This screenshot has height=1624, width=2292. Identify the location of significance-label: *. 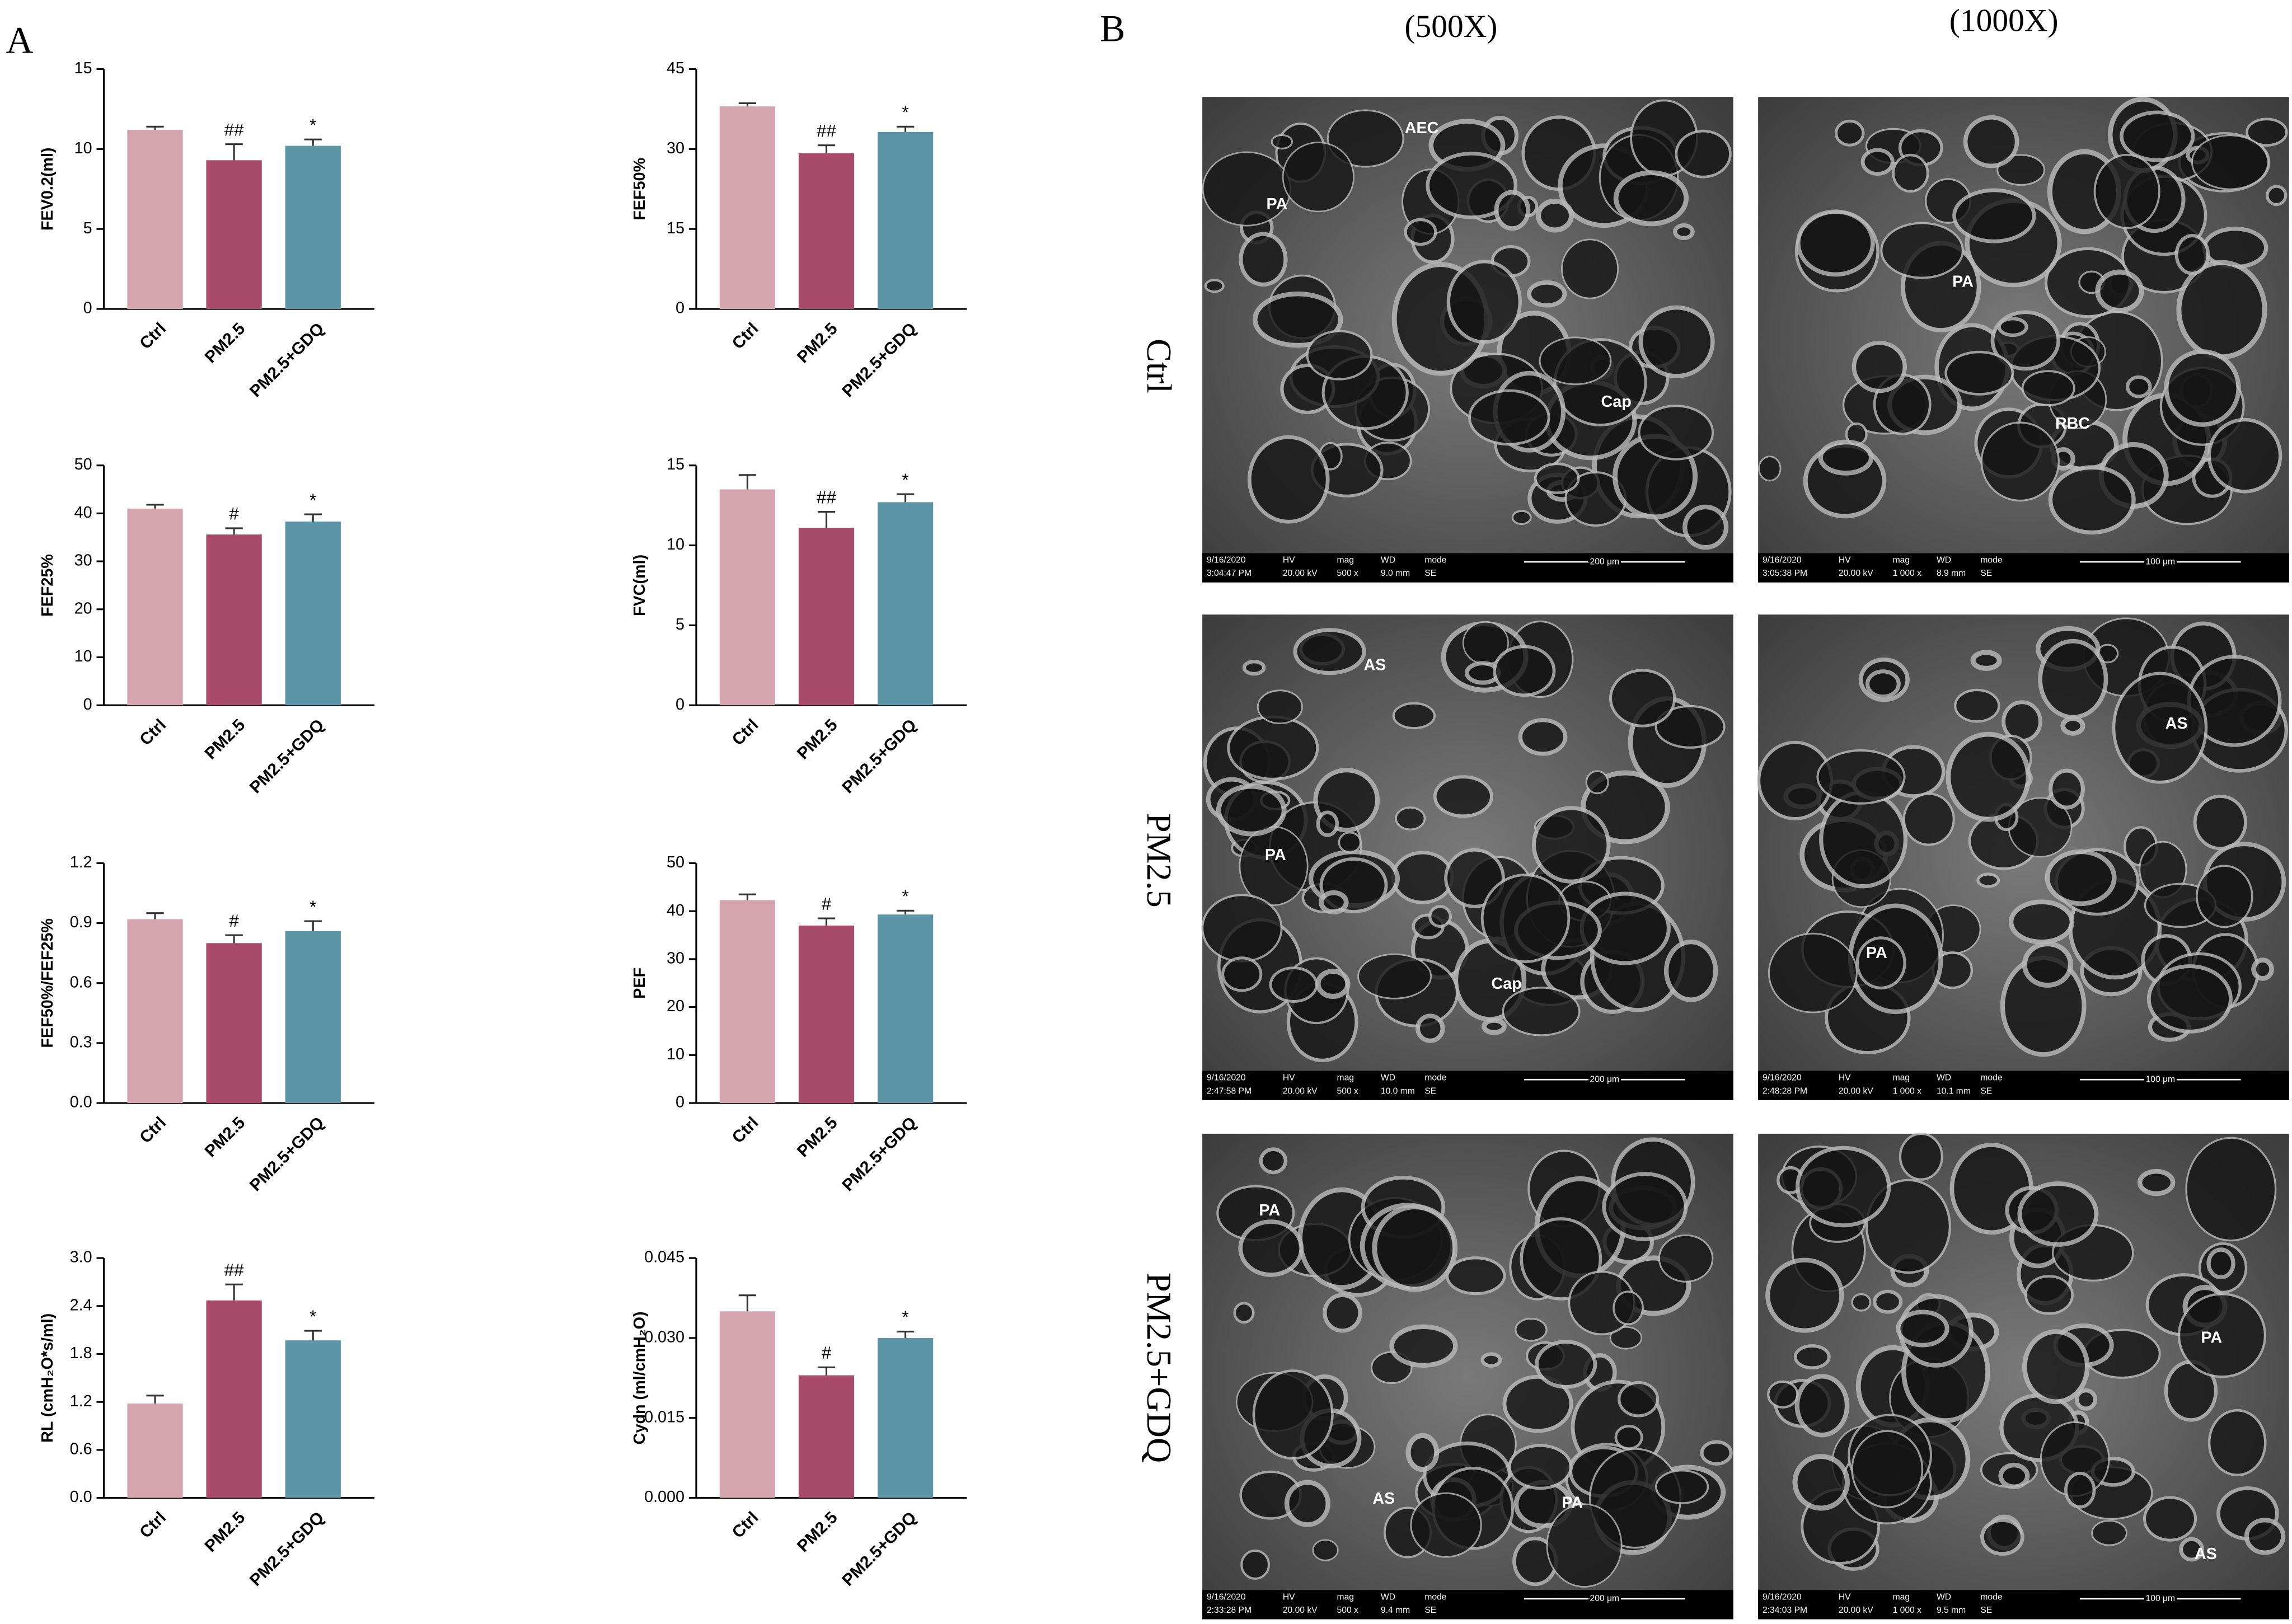
(905, 1317).